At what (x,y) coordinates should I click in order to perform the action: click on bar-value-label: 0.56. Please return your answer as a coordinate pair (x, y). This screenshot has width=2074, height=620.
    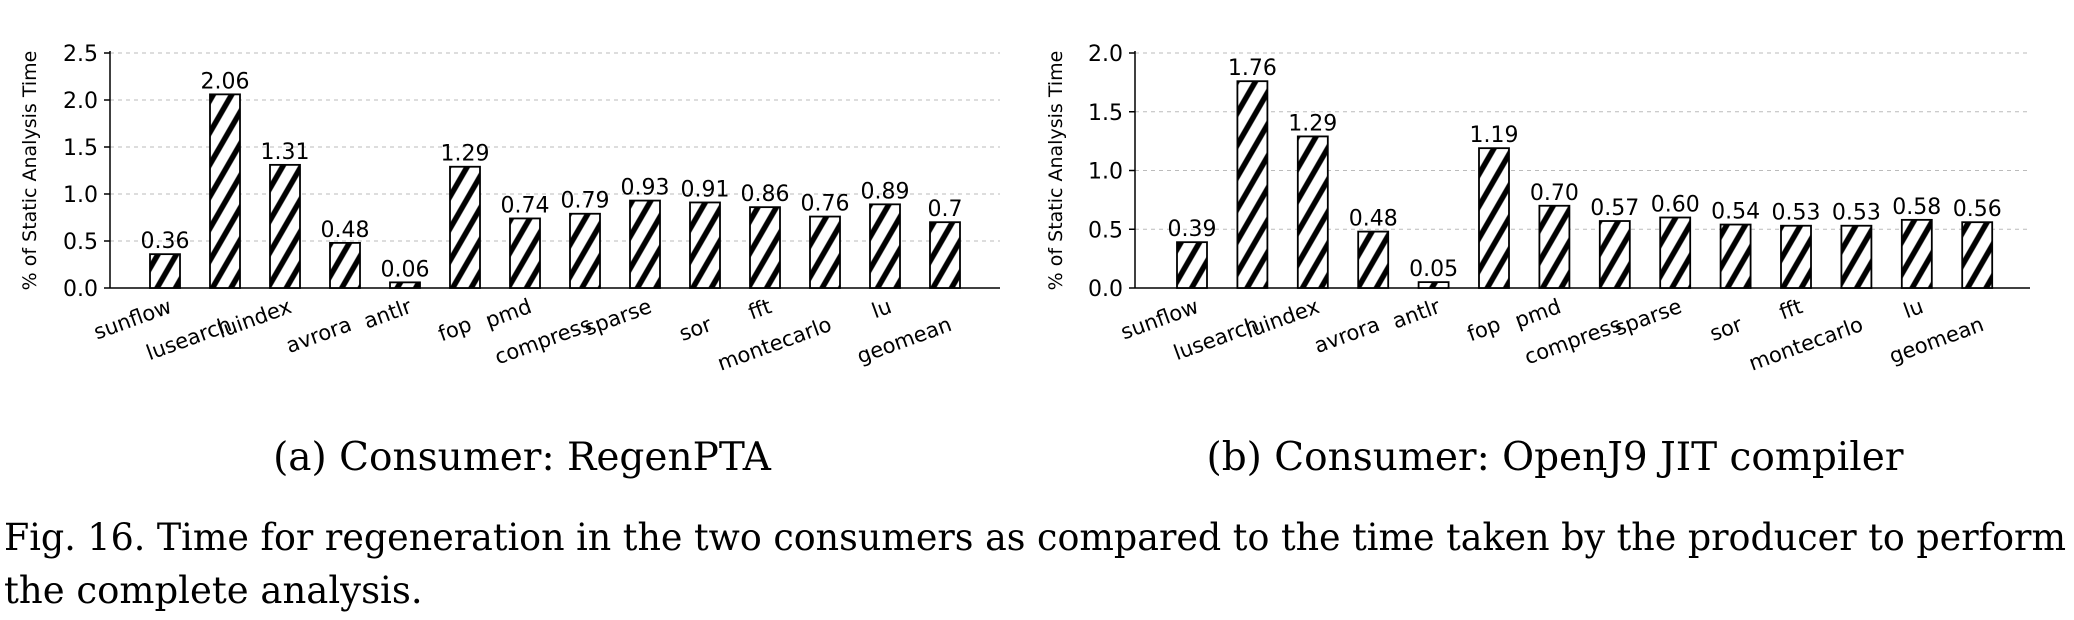
    Looking at the image, I should click on (1977, 209).